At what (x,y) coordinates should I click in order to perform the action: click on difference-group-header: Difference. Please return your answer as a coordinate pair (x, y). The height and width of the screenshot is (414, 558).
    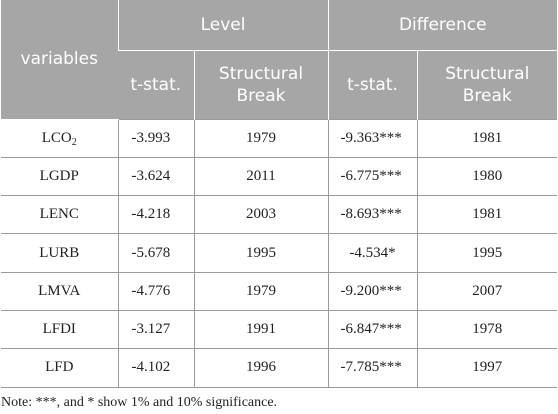
    Looking at the image, I should click on (442, 25).